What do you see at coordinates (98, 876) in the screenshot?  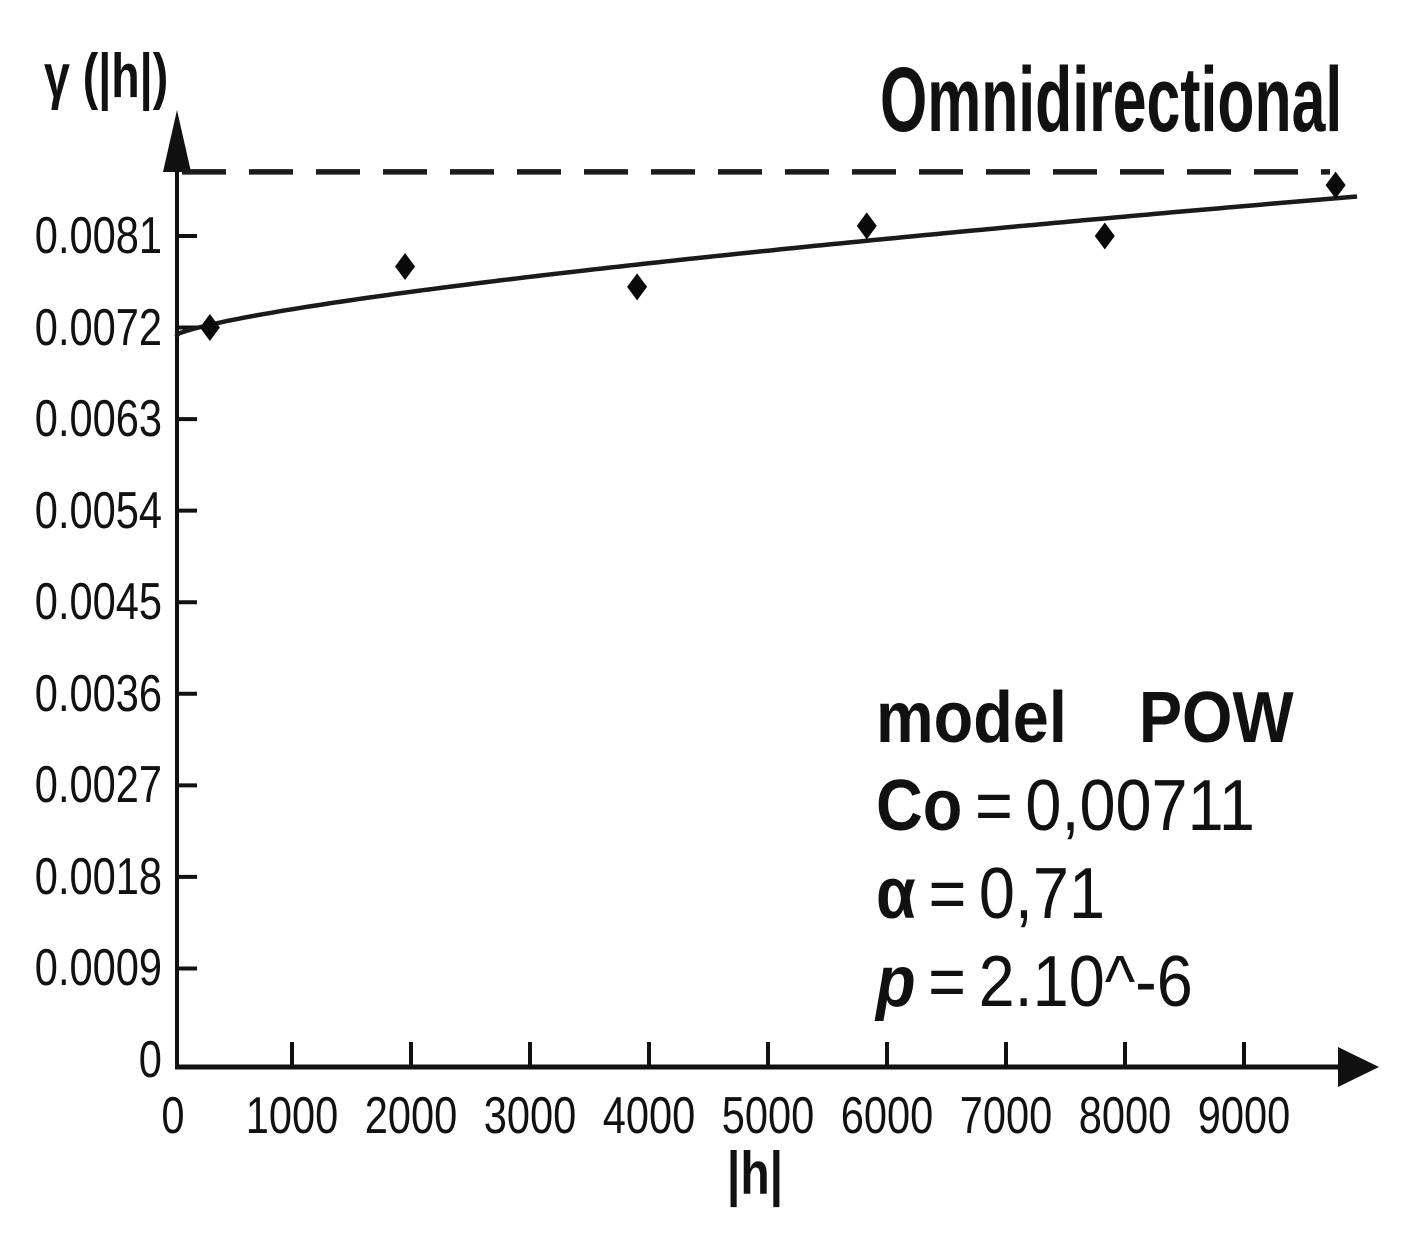 I see `y-tick-label: 0.0018` at bounding box center [98, 876].